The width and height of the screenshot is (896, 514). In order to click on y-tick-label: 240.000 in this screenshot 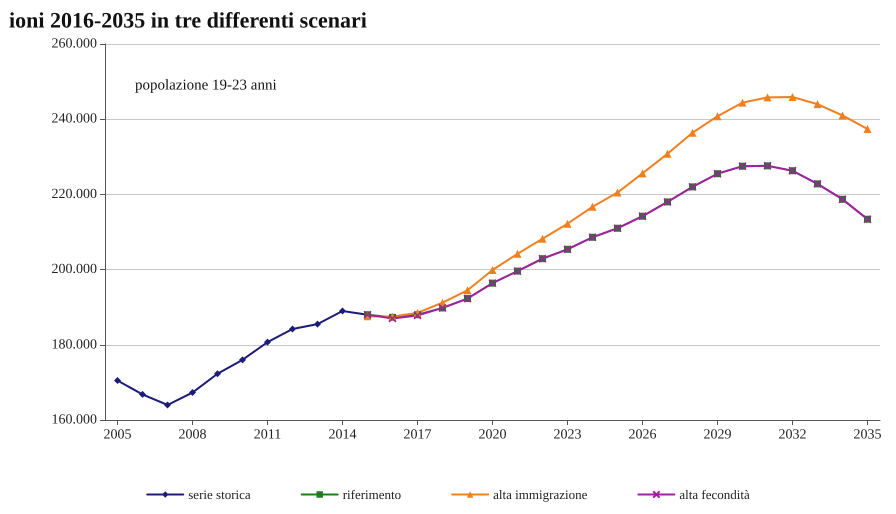, I will do `click(74, 119)`.